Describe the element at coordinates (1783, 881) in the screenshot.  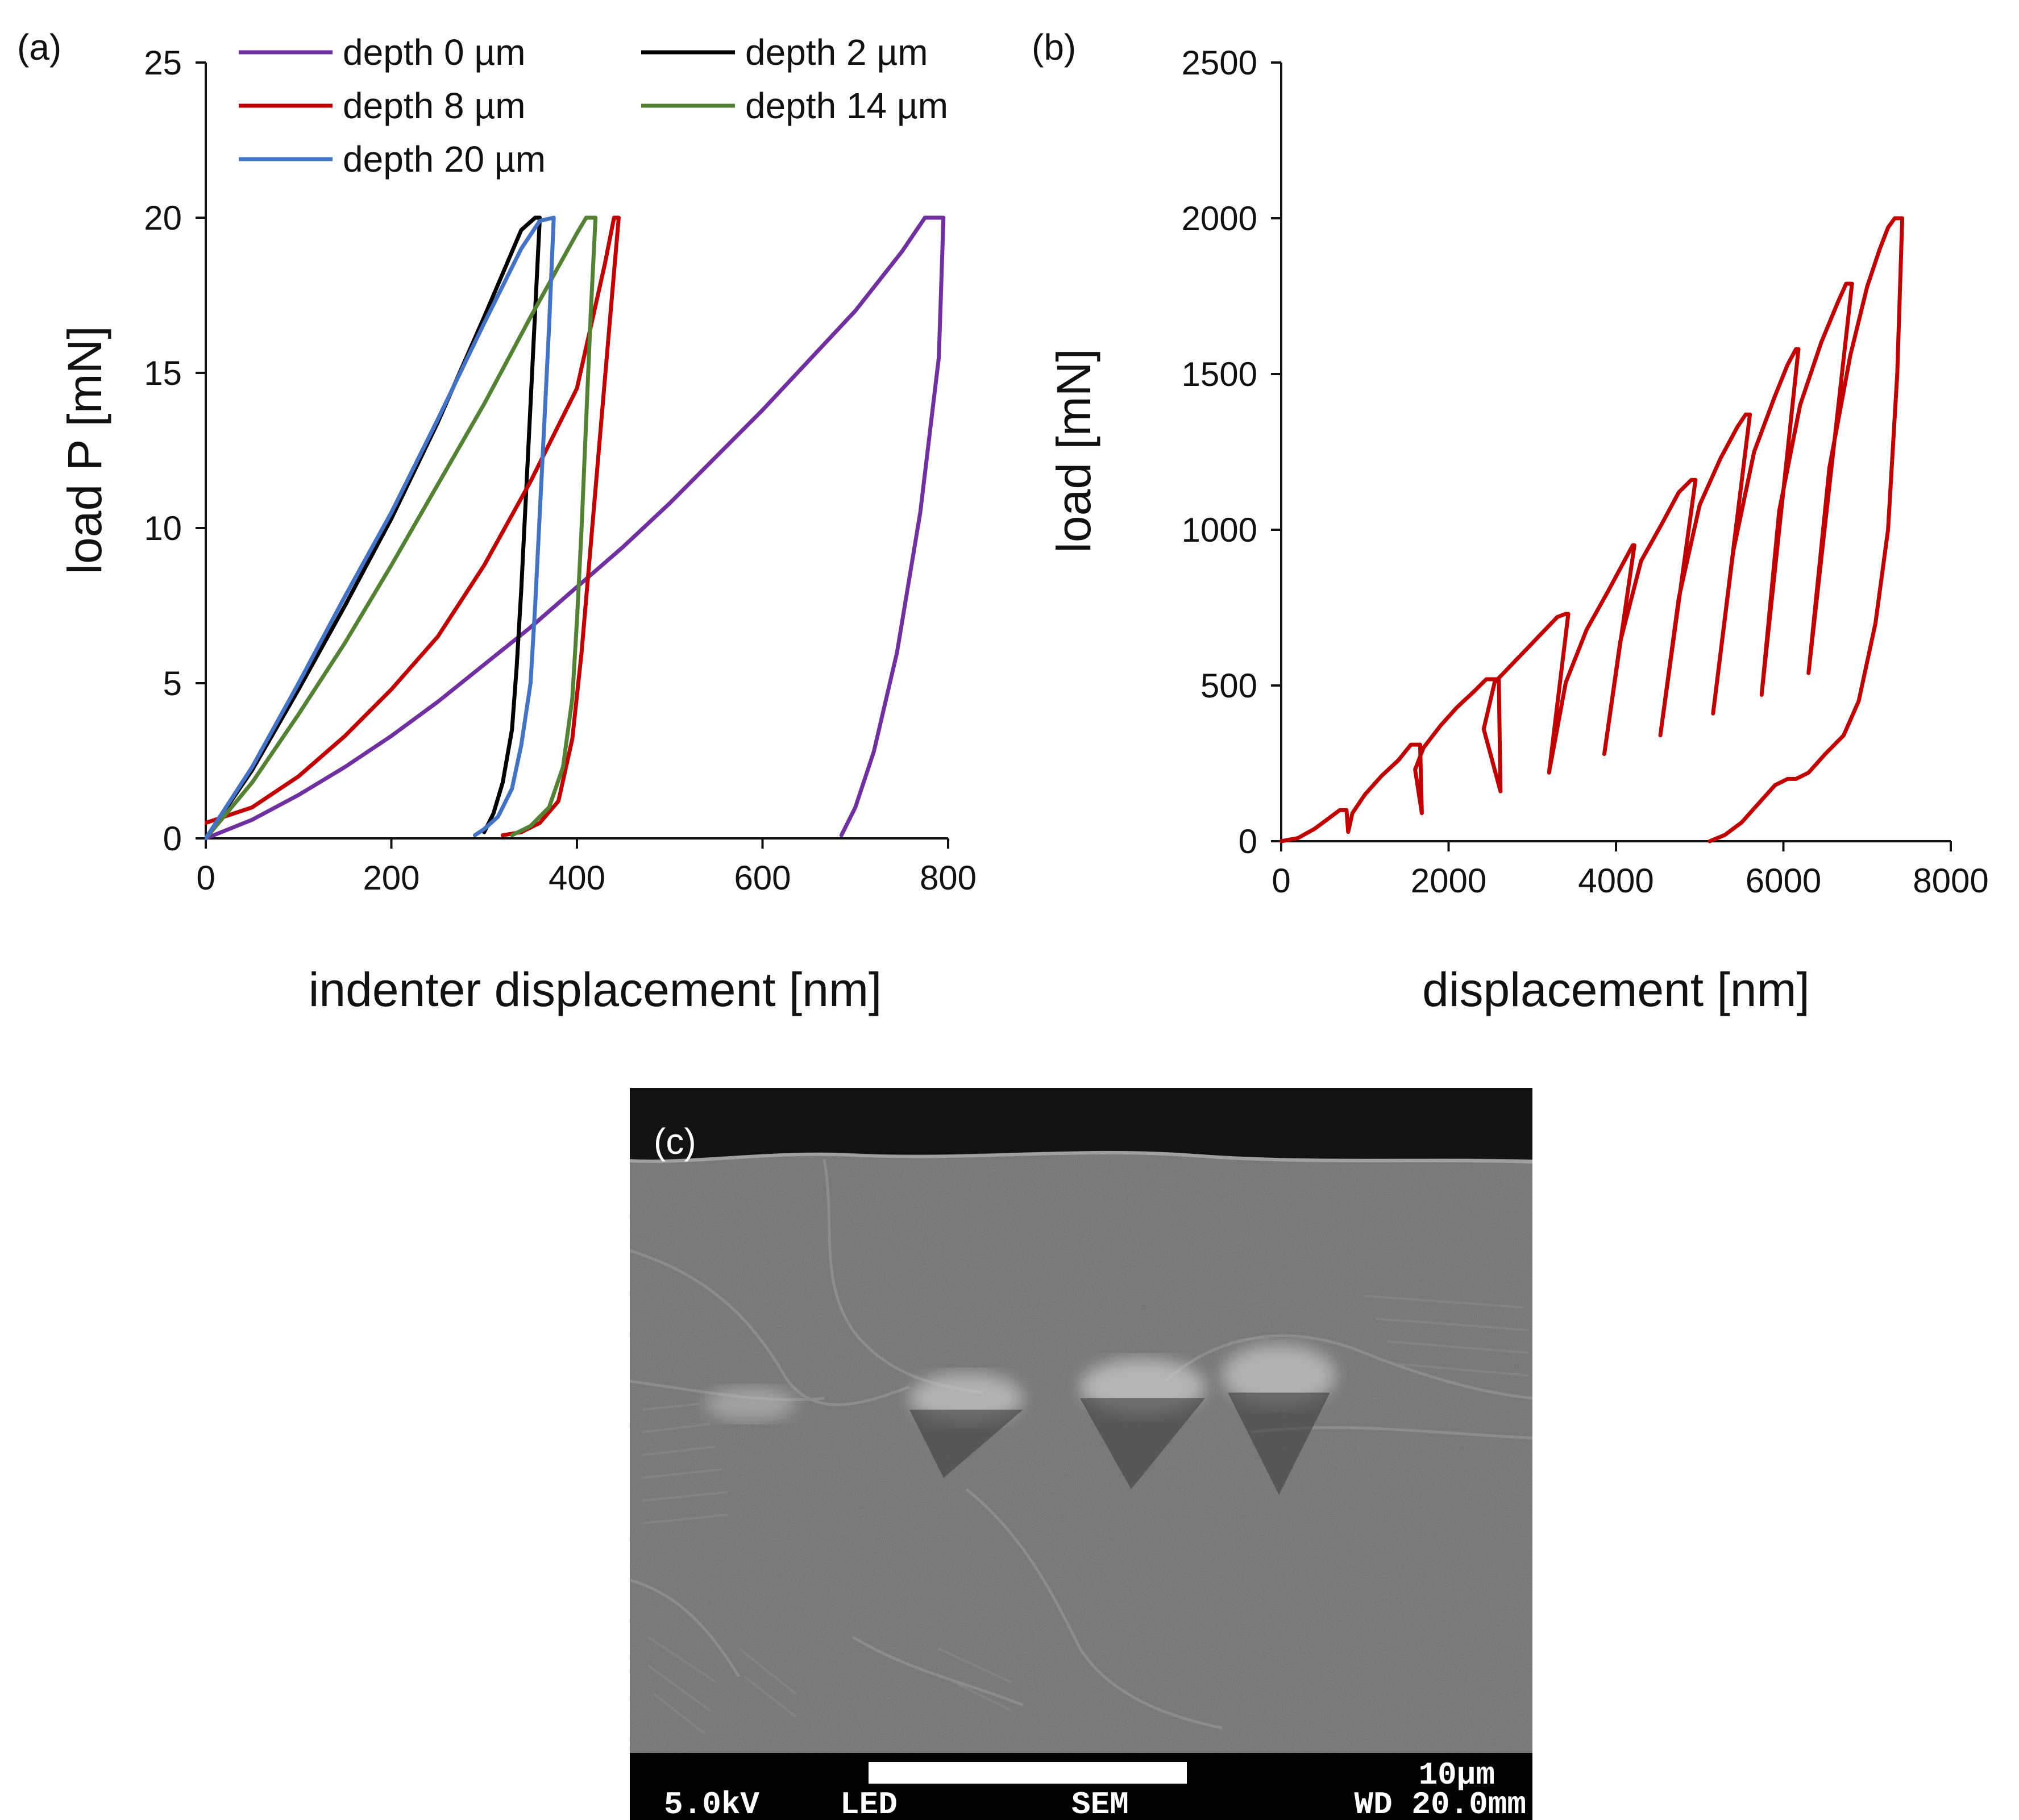
I see `panel-b-x-tick-label: 6000` at that location.